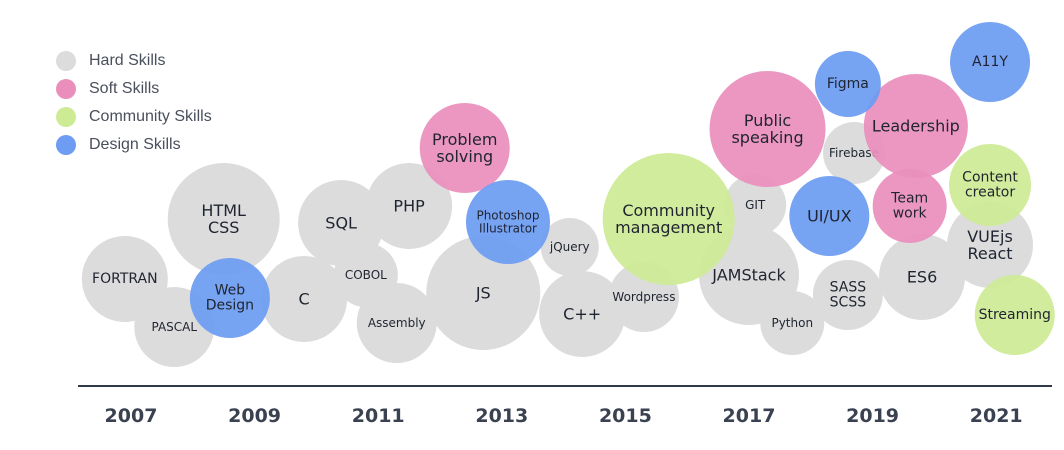 This screenshot has width=1064, height=450. I want to click on x-tick-label: 2019, so click(872, 416).